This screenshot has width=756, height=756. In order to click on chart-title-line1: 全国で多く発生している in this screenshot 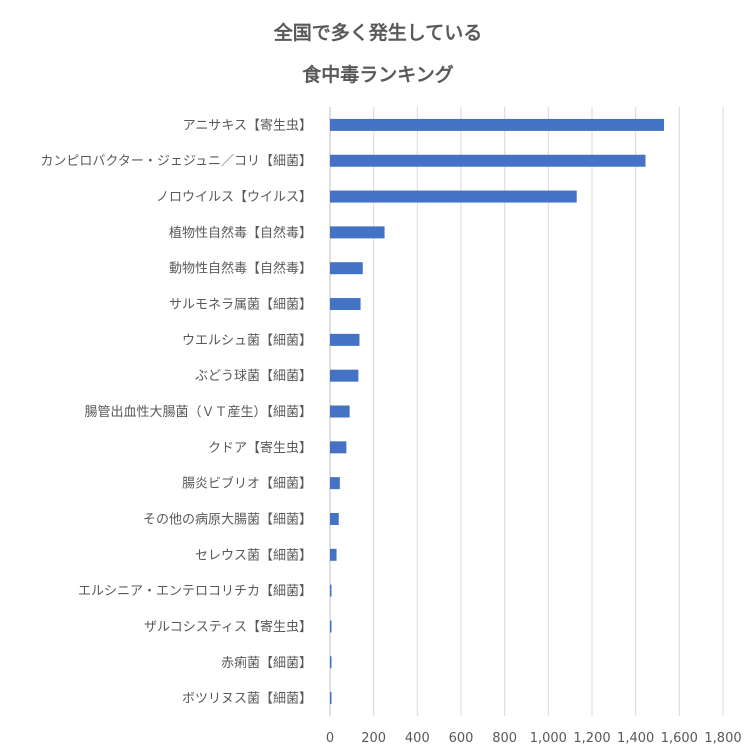, I will do `click(378, 33)`.